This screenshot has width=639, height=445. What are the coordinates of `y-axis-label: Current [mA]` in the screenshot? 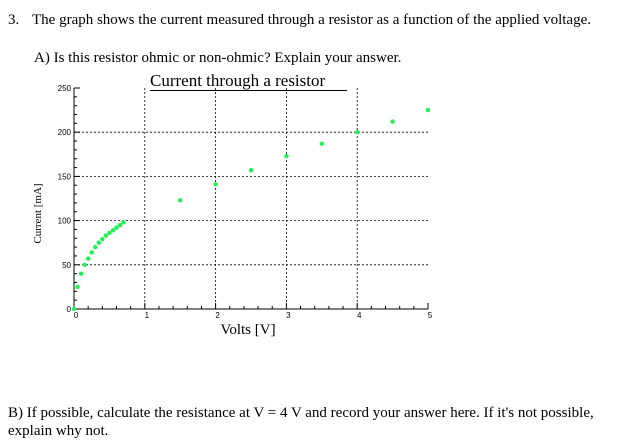 It's located at (38, 213).